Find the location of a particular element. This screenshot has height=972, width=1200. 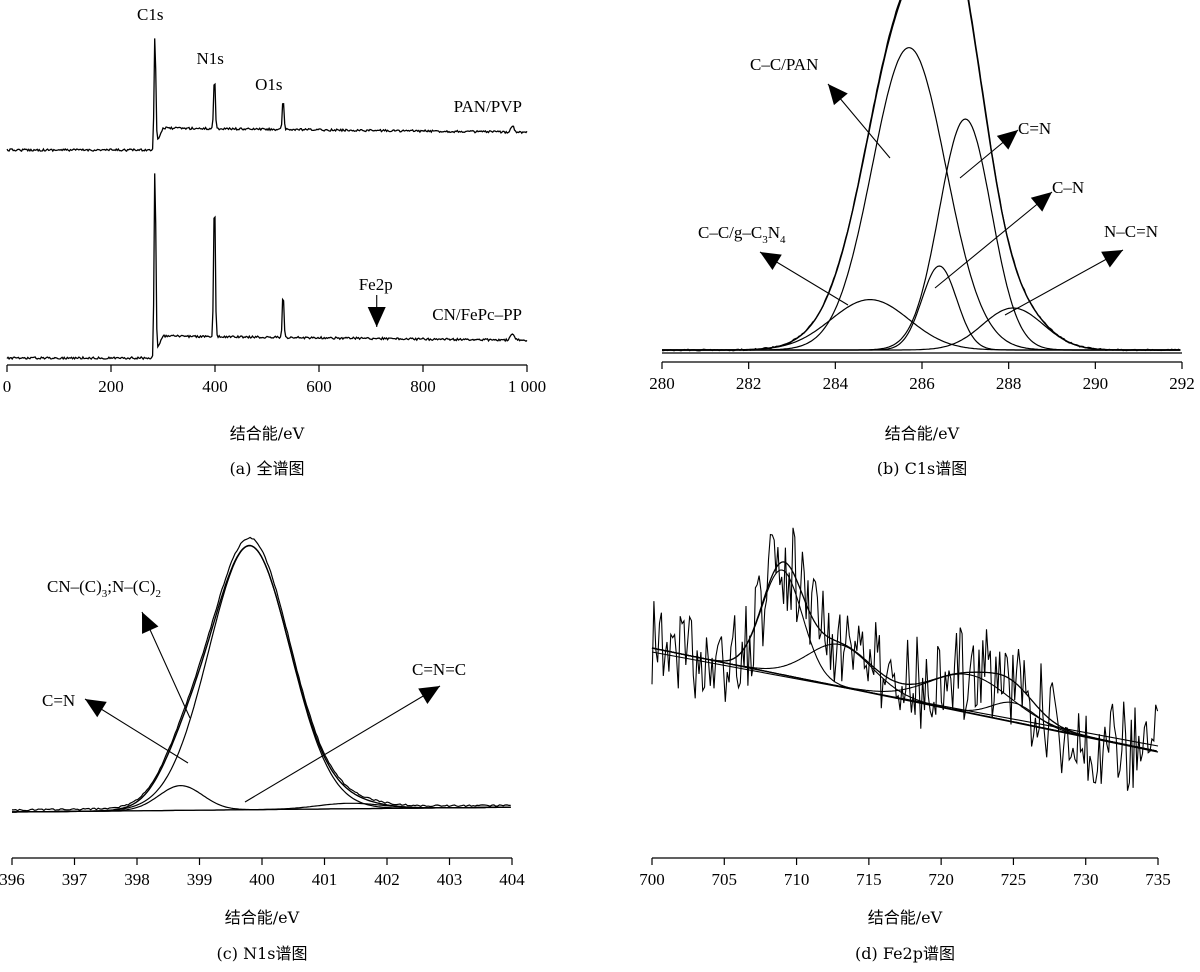

panel-b-tick-label-5: 290 is located at coordinates (1096, 383).